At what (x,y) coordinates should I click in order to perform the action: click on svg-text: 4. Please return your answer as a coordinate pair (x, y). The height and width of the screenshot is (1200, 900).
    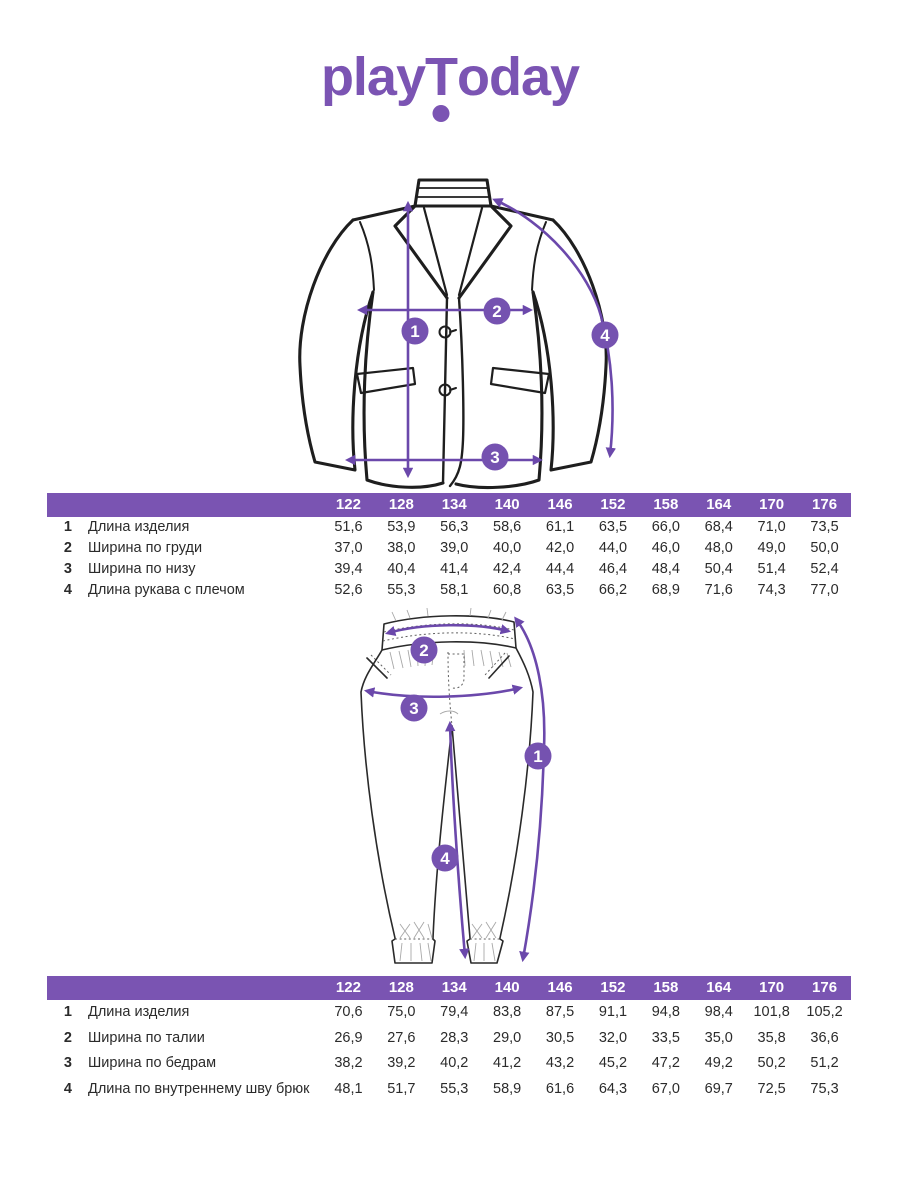
    Looking at the image, I should click on (445, 858).